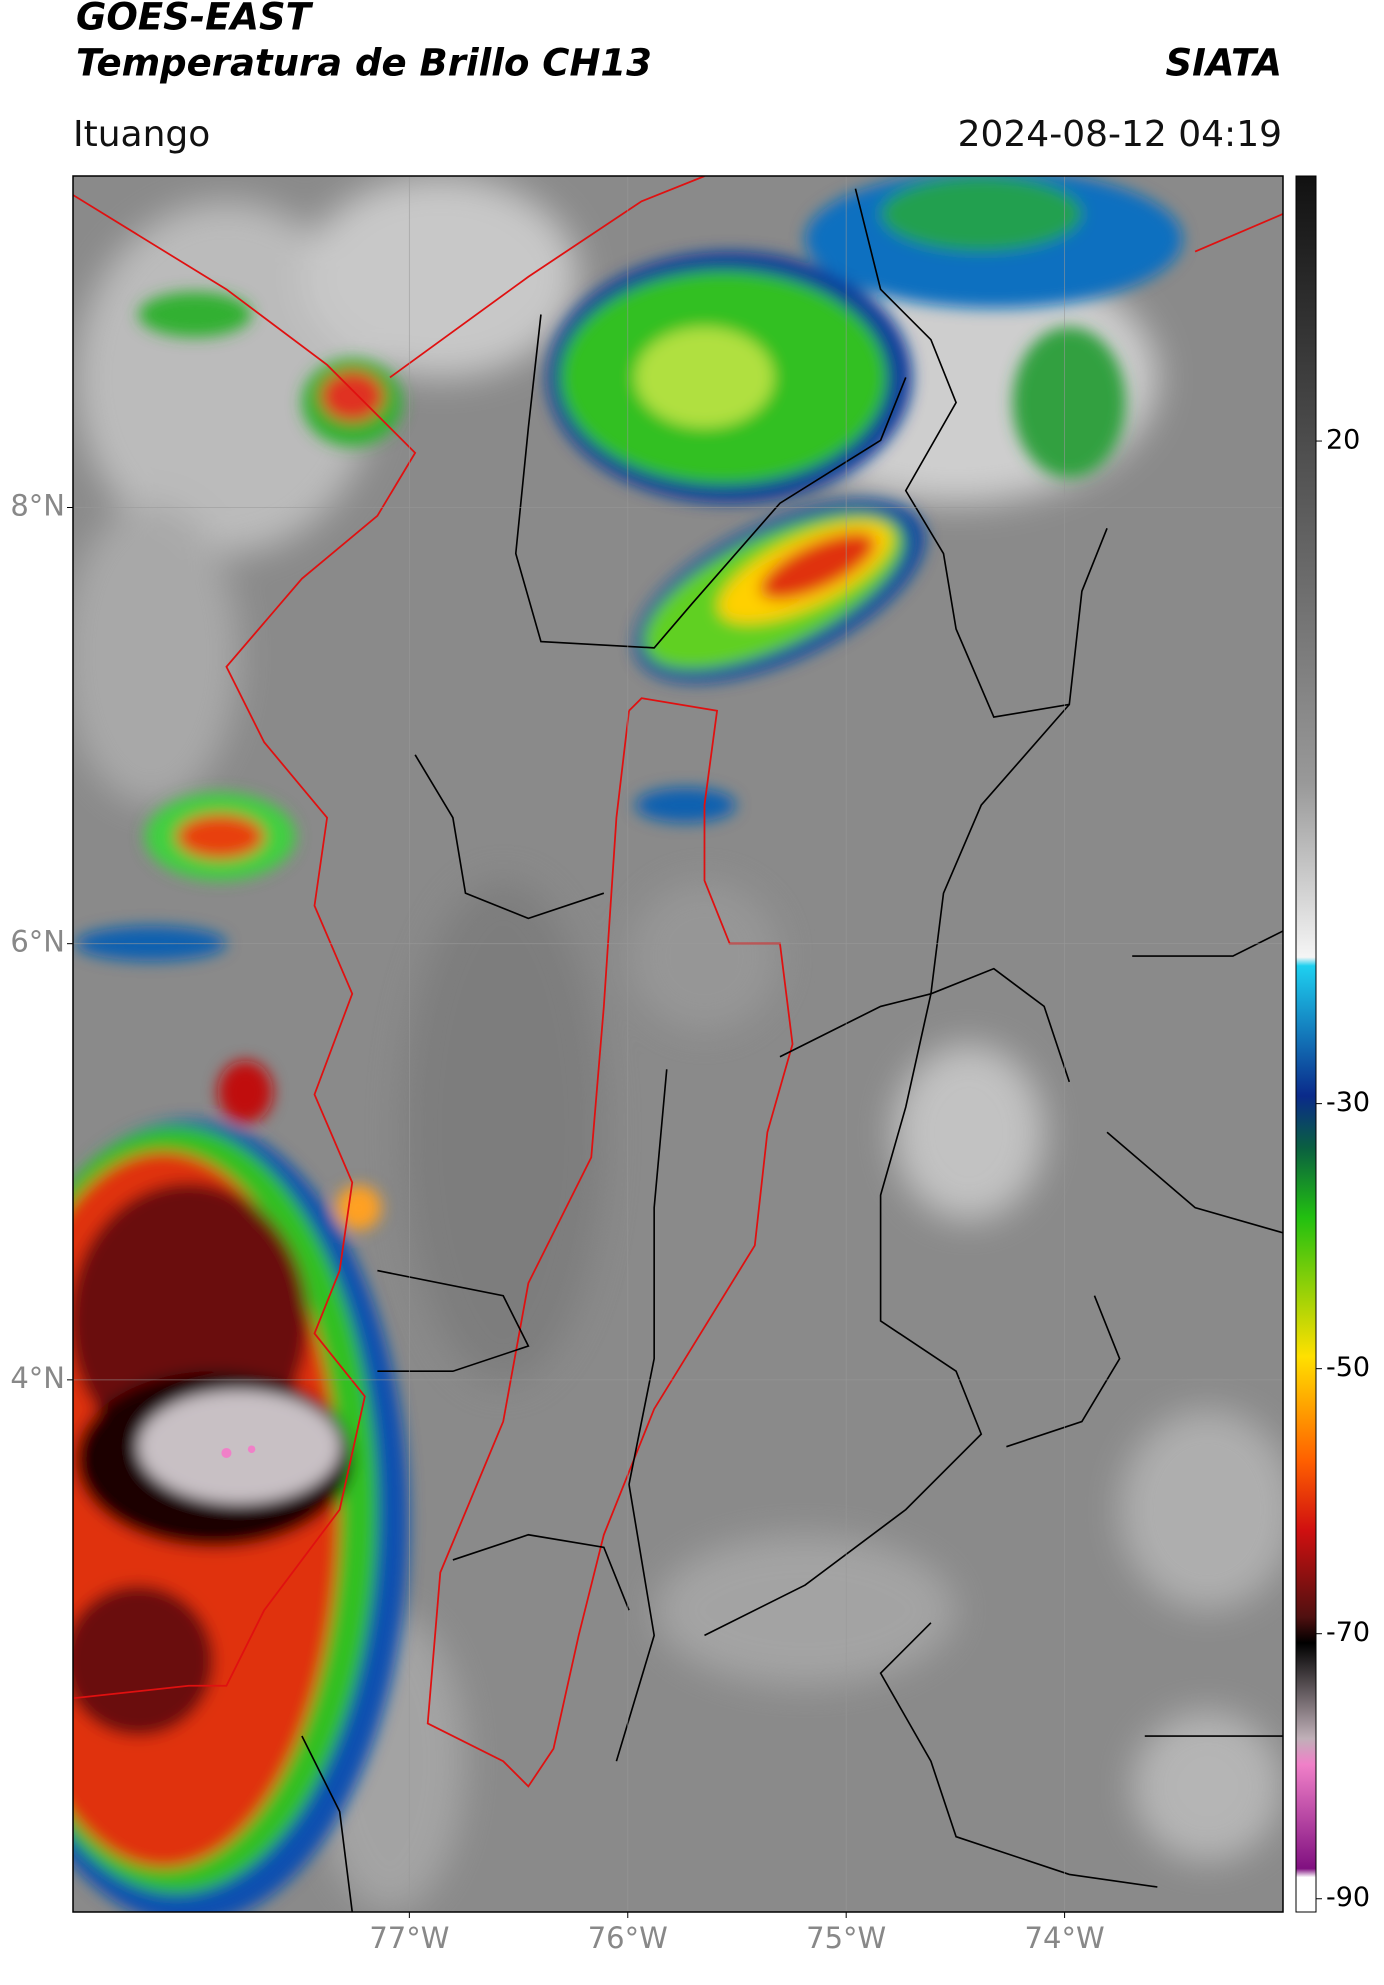 The width and height of the screenshot is (1384, 1985). Describe the element at coordinates (1343, 440) in the screenshot. I see `colorbar-tick-label: 20` at that location.